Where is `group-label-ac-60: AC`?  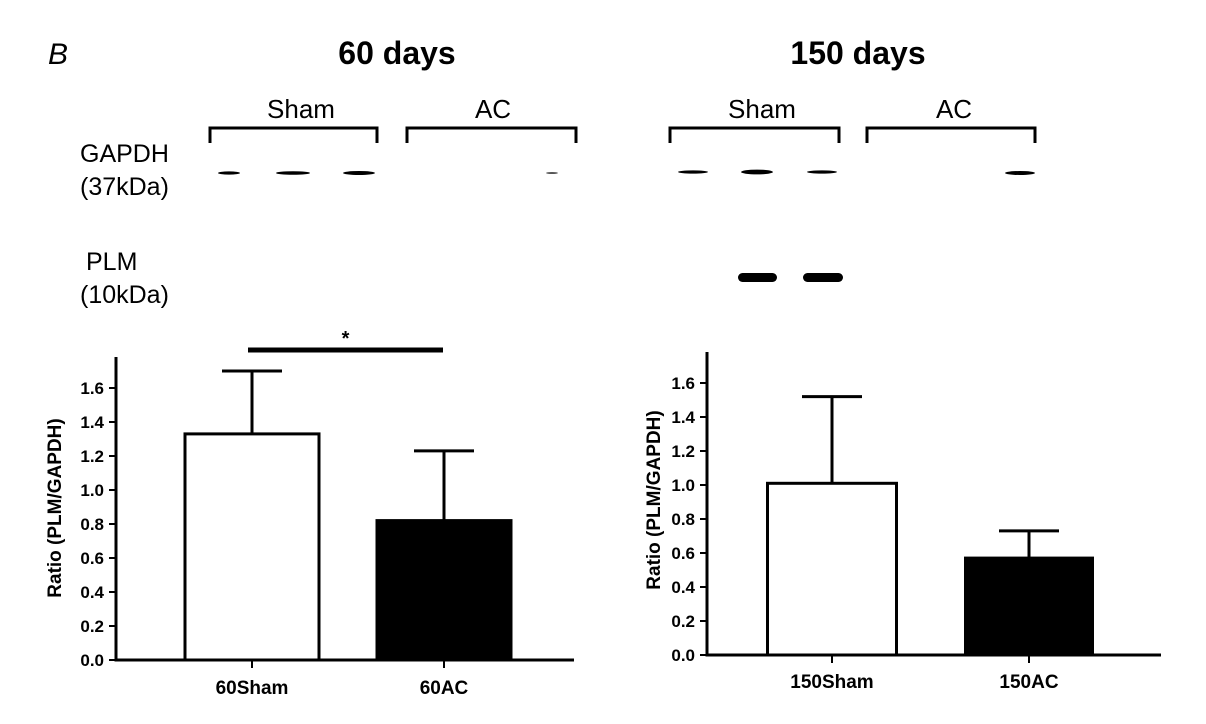 group-label-ac-60: AC is located at coordinates (493, 109).